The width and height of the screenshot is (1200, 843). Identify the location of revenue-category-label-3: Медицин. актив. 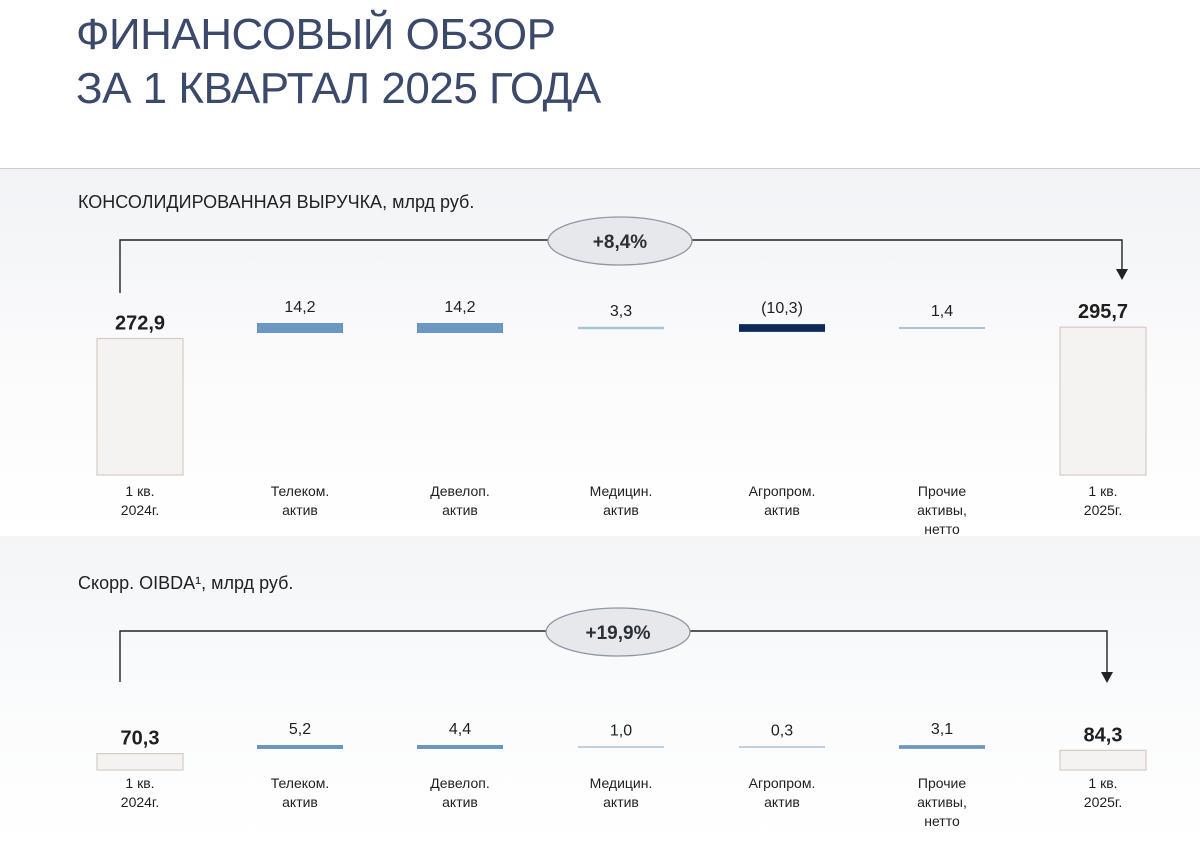
(621, 500).